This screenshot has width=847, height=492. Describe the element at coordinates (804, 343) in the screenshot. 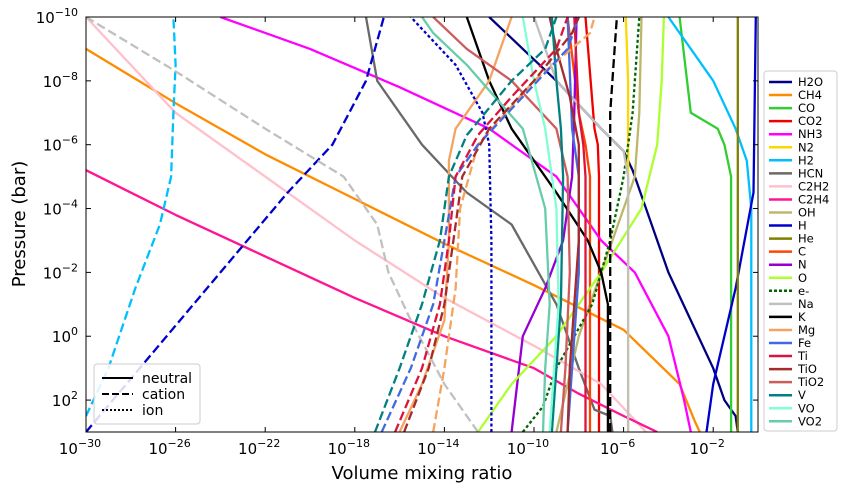

I see `species-legend-label-Fe: Fe` at that location.